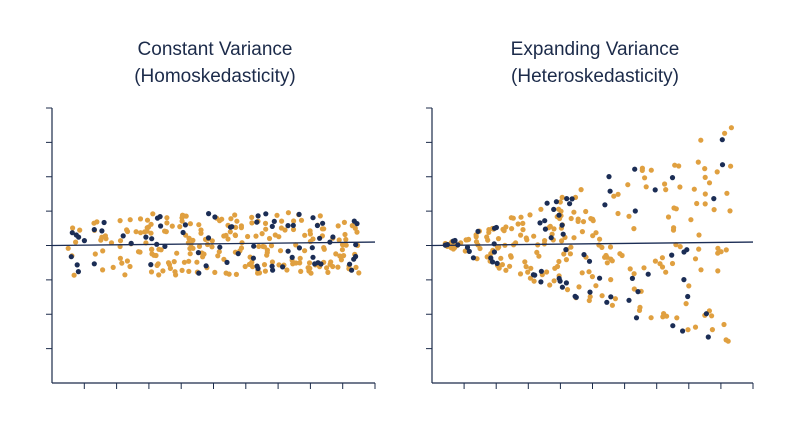  Describe the element at coordinates (215, 49) in the screenshot. I see `left-chart-title-line1: Constant Variance` at that location.